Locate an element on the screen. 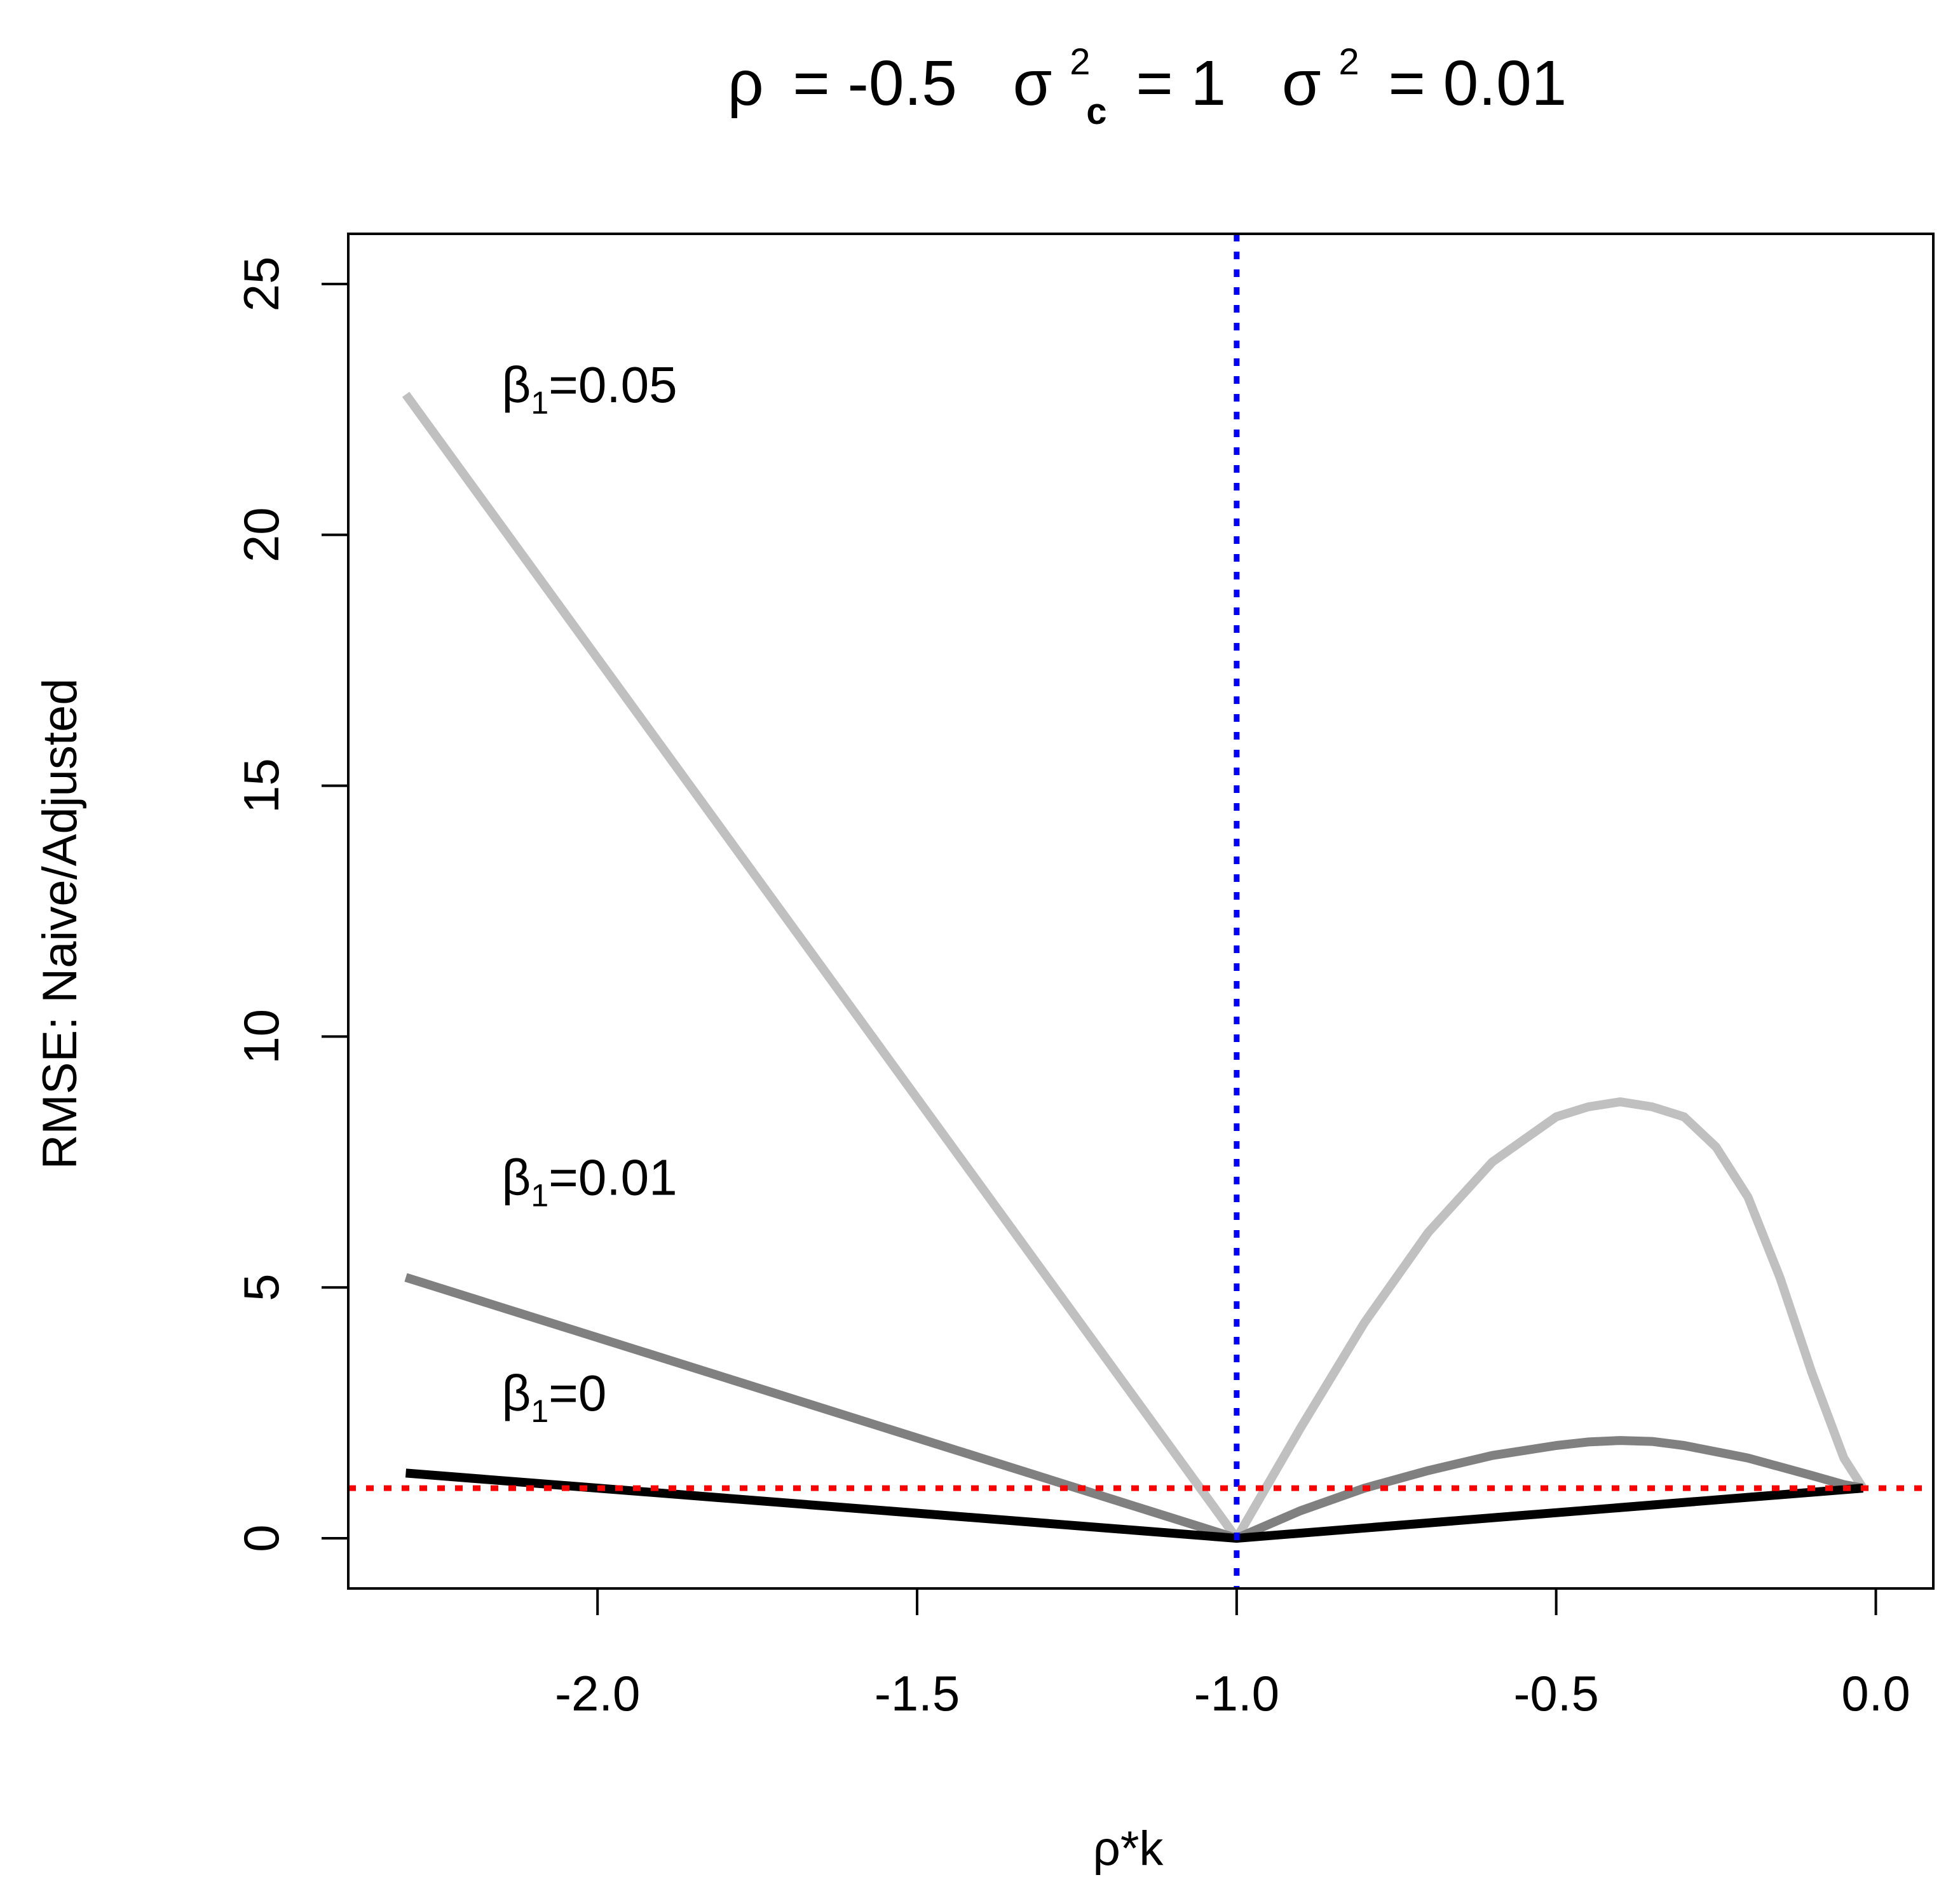 This screenshot has width=1960, height=1889. title-sigma-c-value: = 1 is located at coordinates (1181, 83).